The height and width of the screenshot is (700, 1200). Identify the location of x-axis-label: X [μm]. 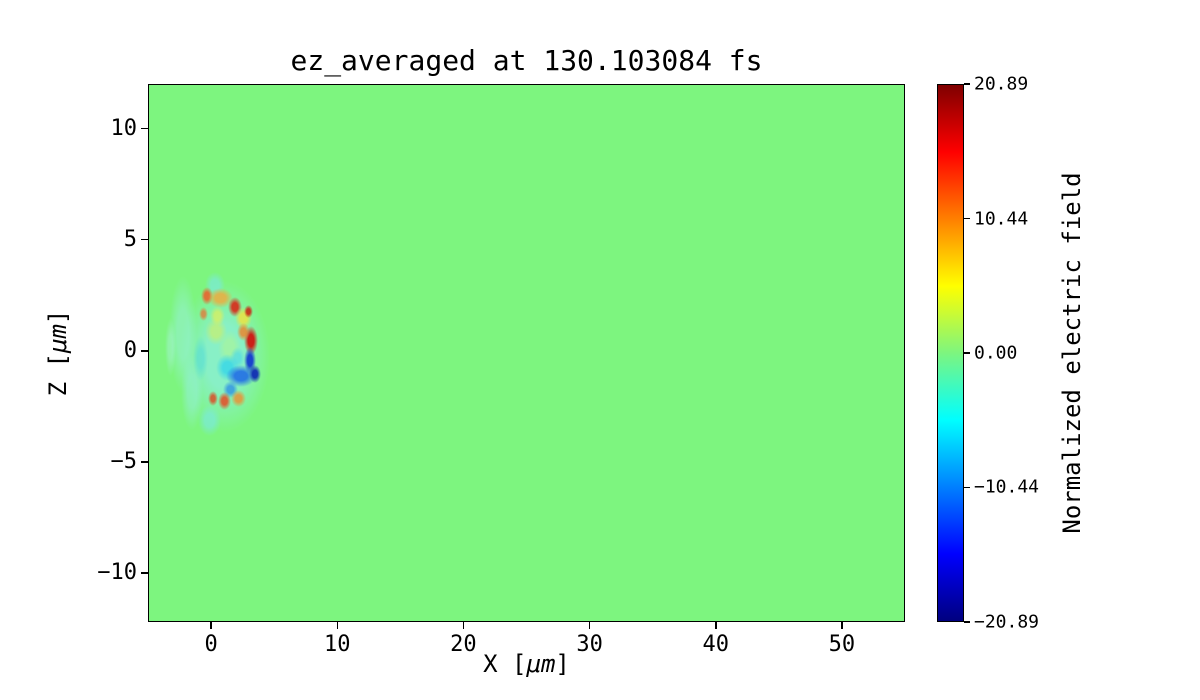
(526, 664).